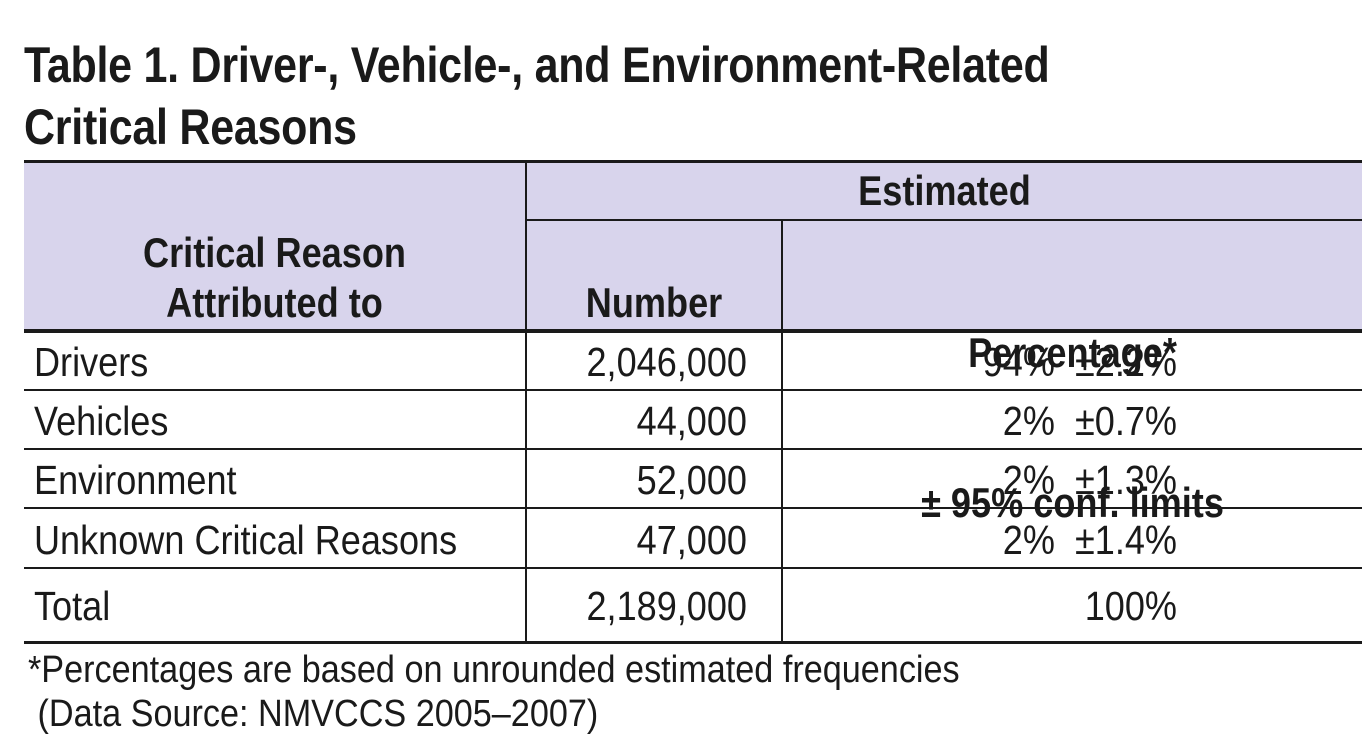 This screenshot has height=751, width=1362. What do you see at coordinates (666, 362) in the screenshot?
I see `row-drivers-number: 2,046,000` at bounding box center [666, 362].